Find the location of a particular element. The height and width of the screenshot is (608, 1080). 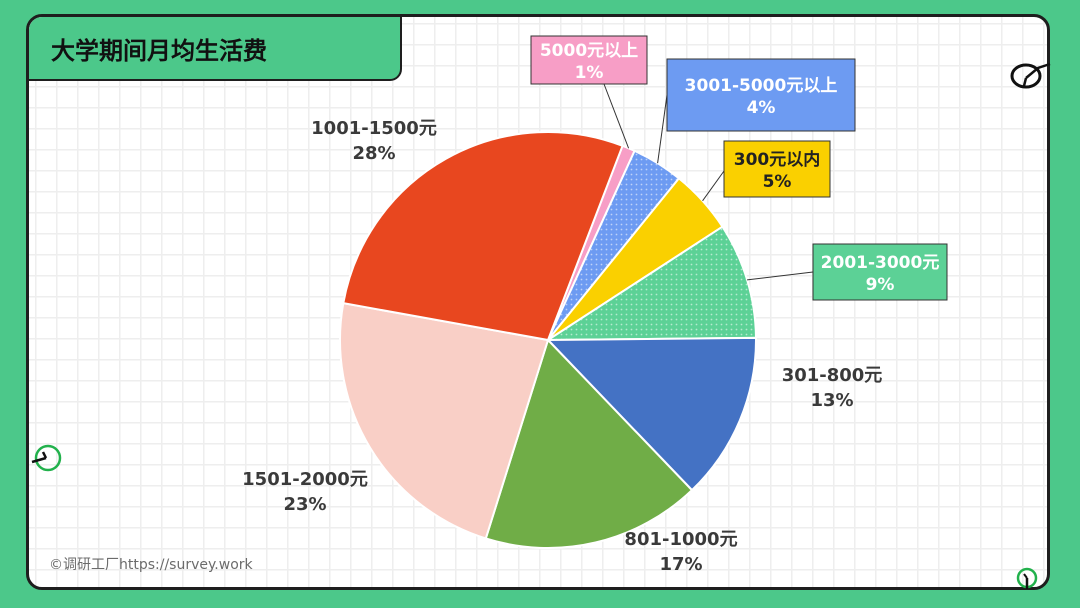

doodle-knot-icon is located at coordinates (1030, 75).